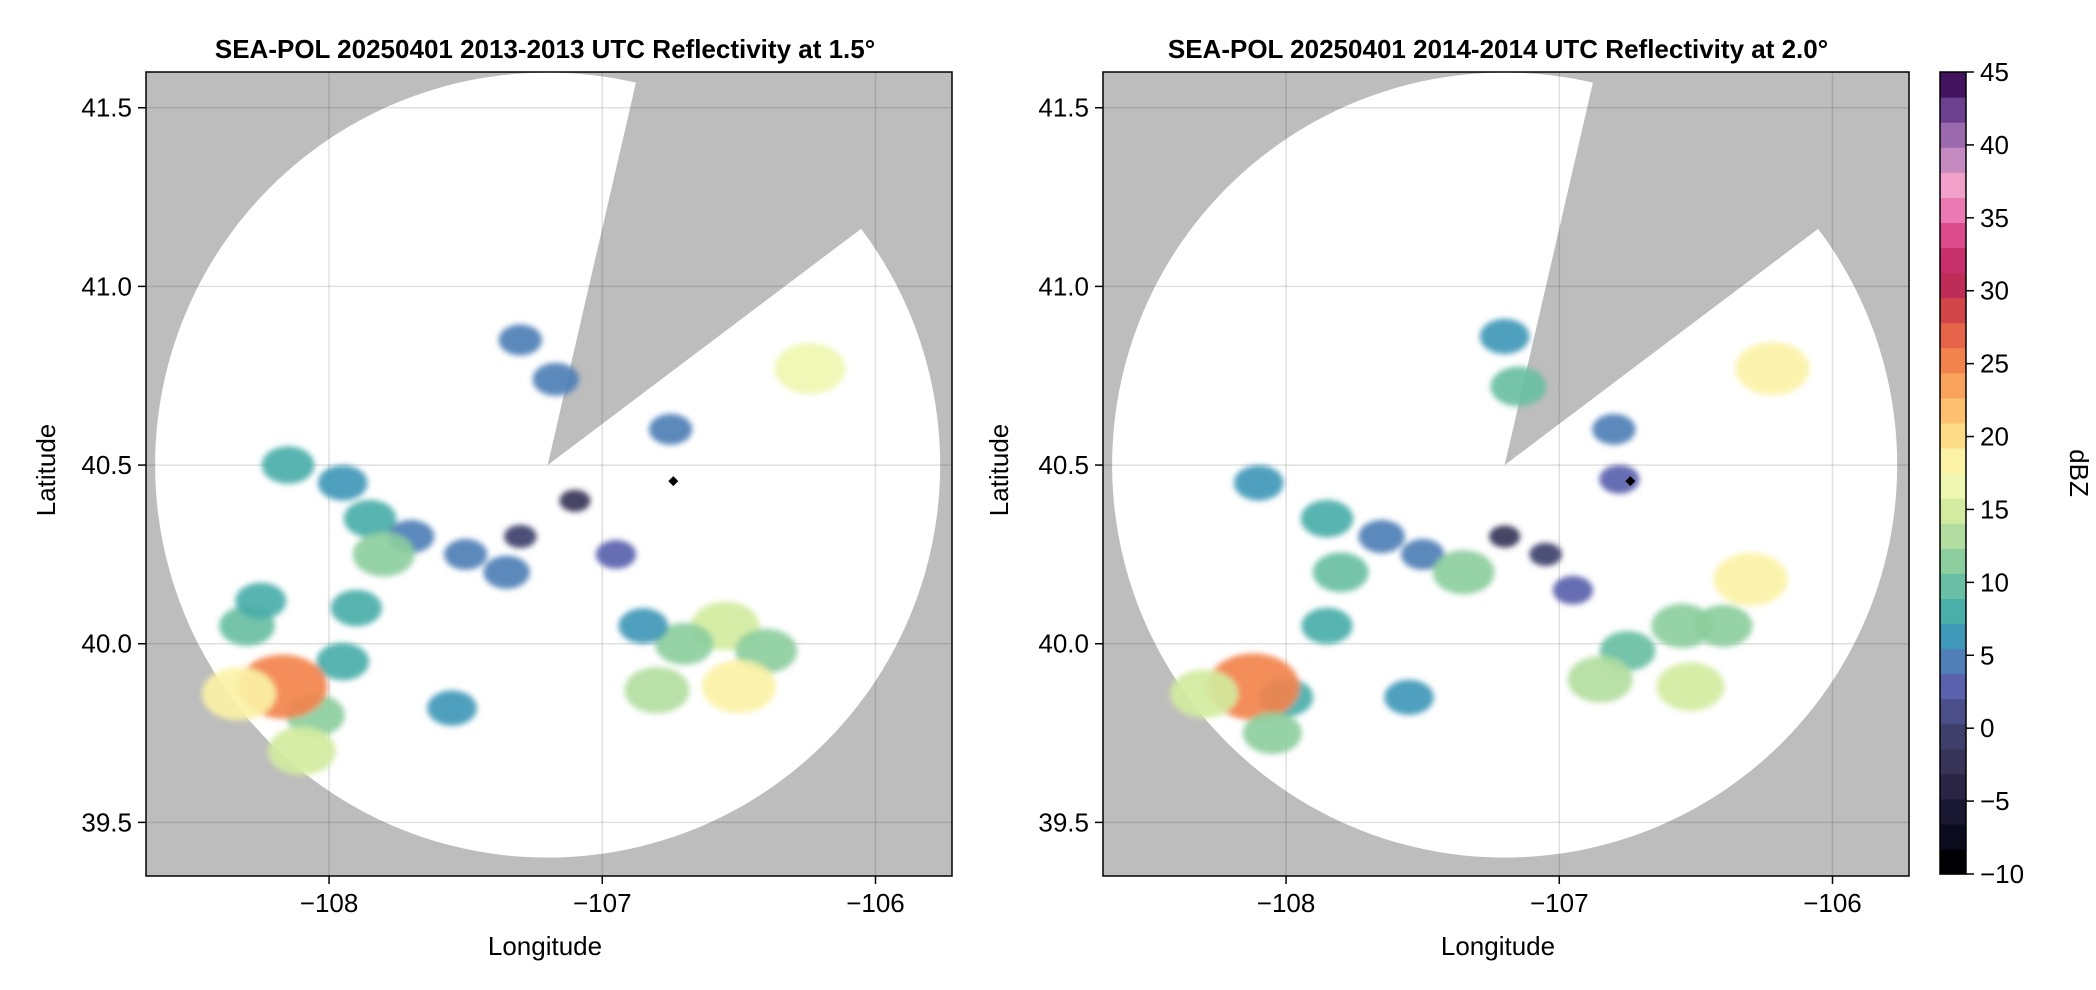 The image size is (2096, 990). What do you see at coordinates (1994, 364) in the screenshot?
I see `colorbar-tick-label: 25` at bounding box center [1994, 364].